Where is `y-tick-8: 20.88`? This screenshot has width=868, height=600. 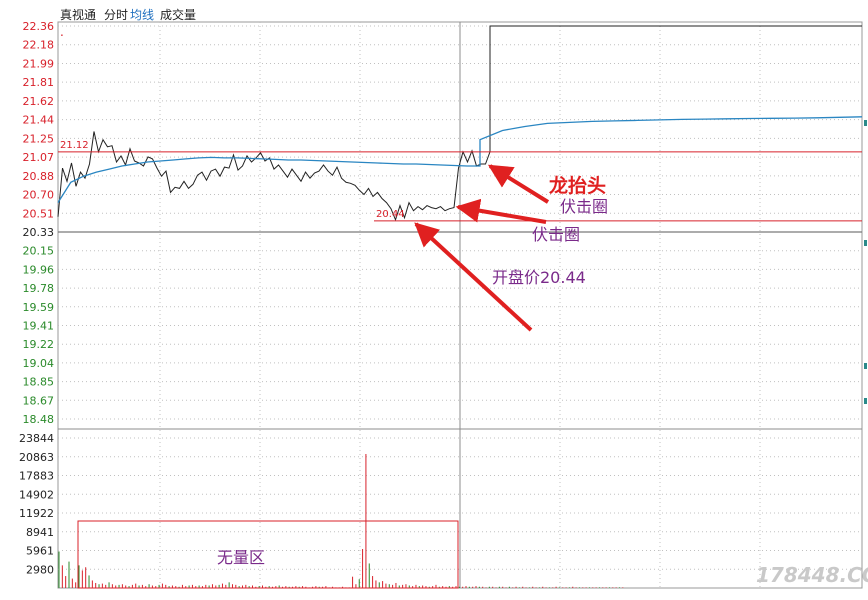 y-tick-8: 20.88 is located at coordinates (39, 176).